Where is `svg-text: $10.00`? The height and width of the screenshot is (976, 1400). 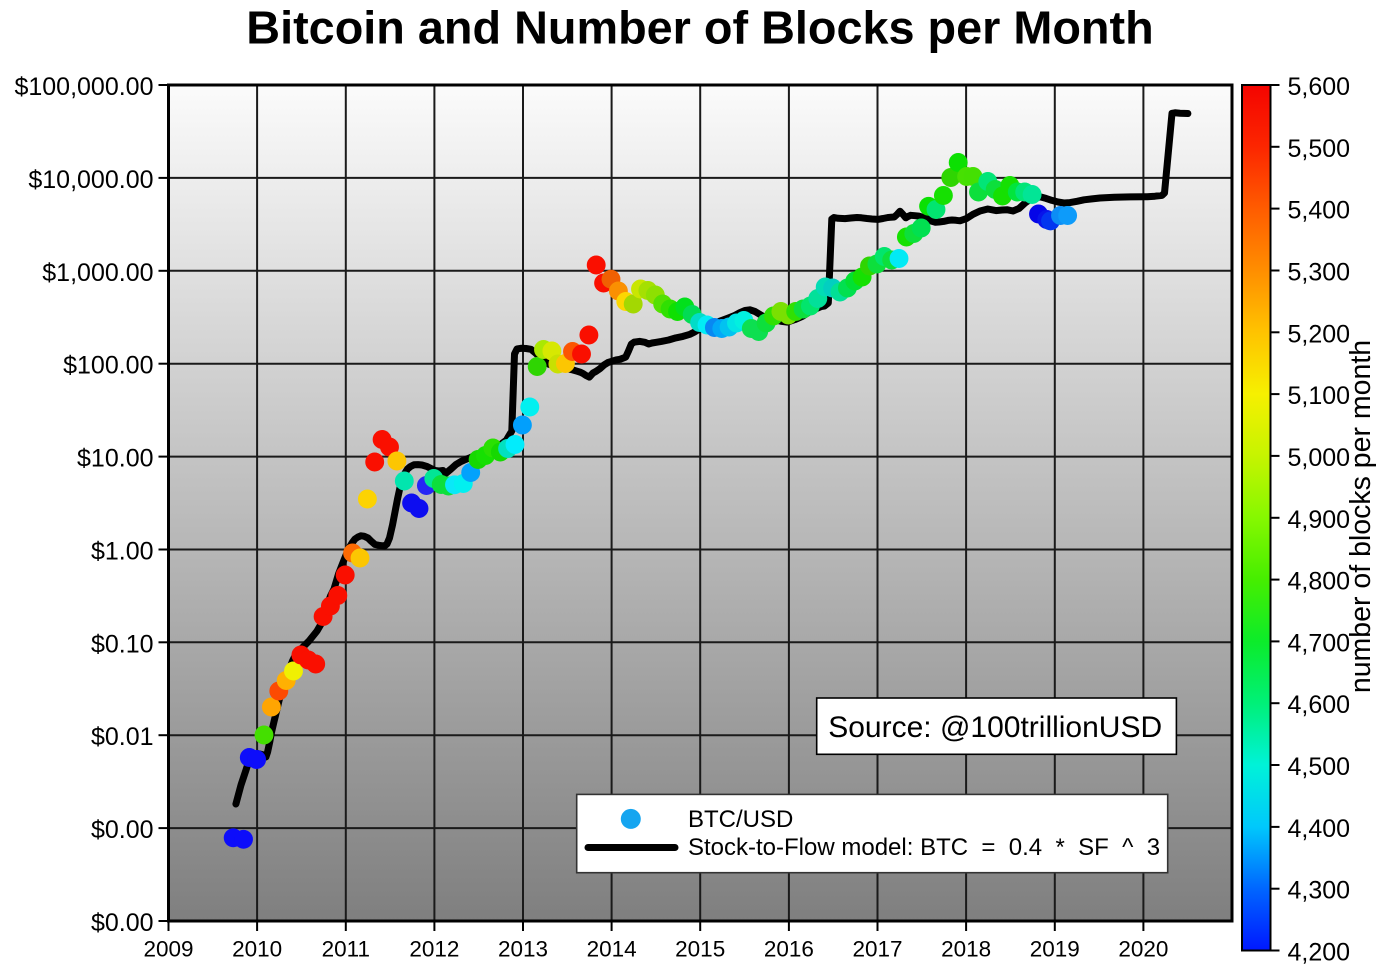 svg-text: $10.00 is located at coordinates (115, 459).